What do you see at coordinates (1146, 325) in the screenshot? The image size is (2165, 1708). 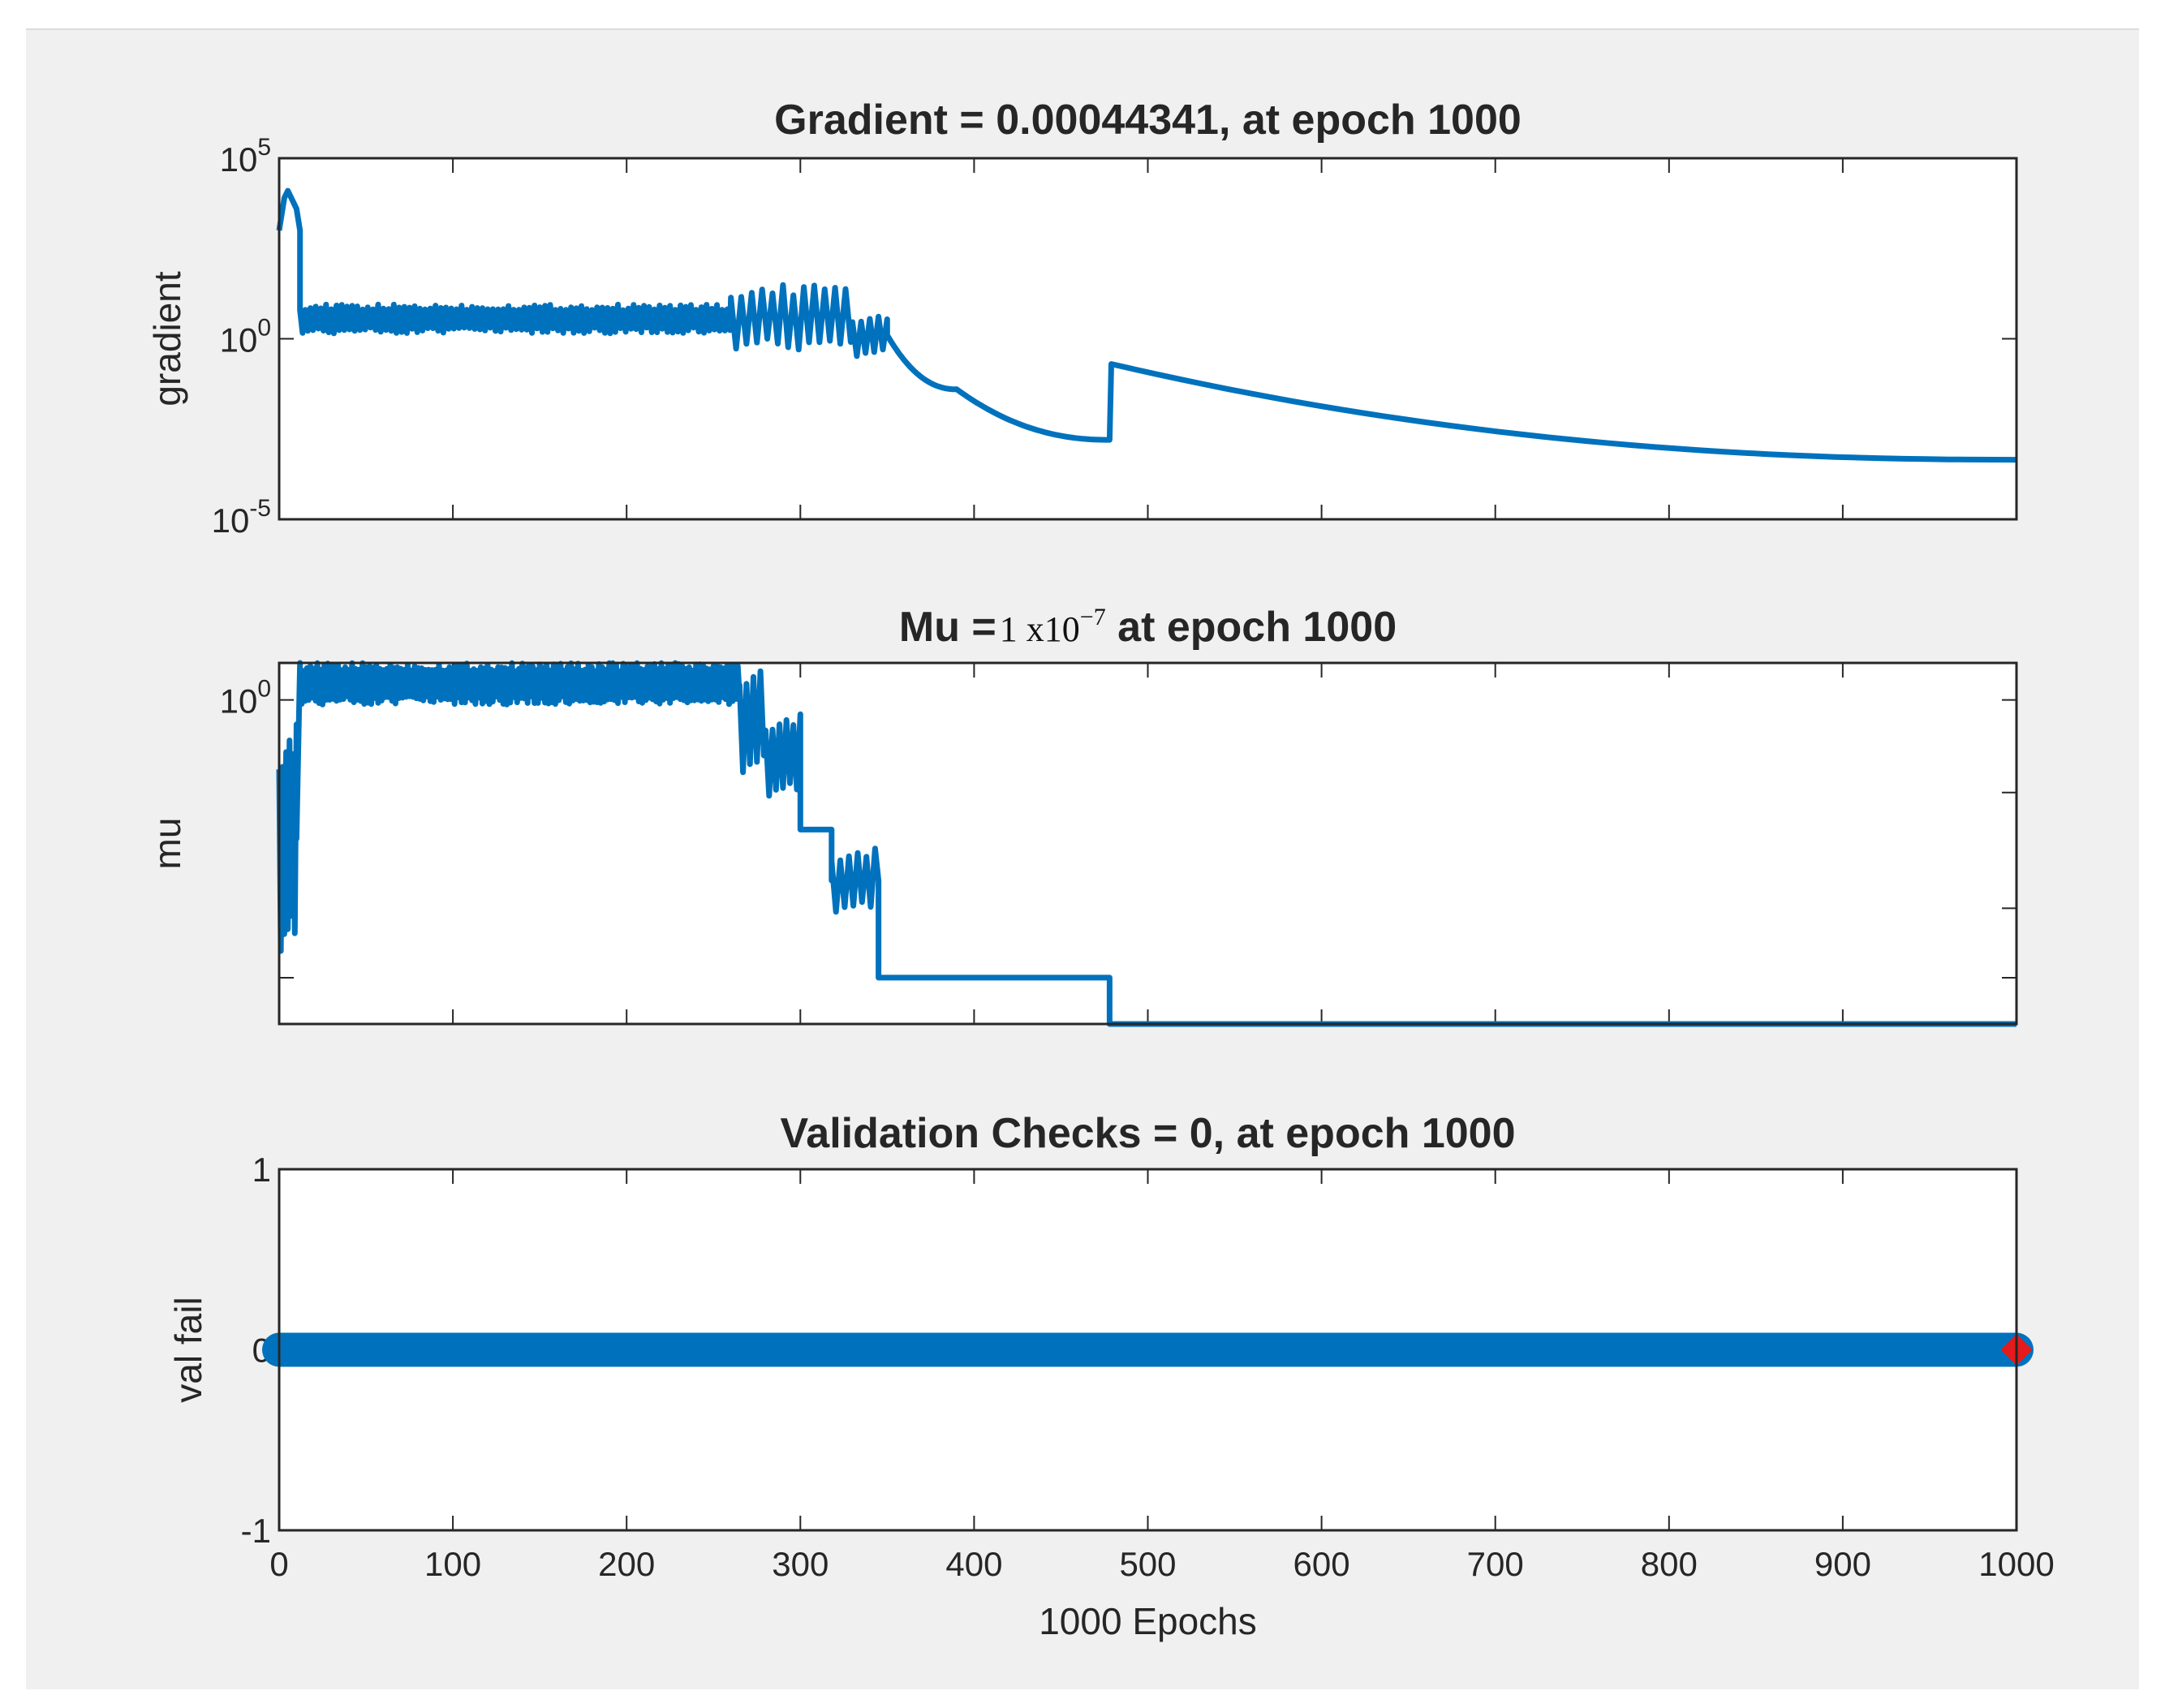 I see `series-line-gradient` at bounding box center [1146, 325].